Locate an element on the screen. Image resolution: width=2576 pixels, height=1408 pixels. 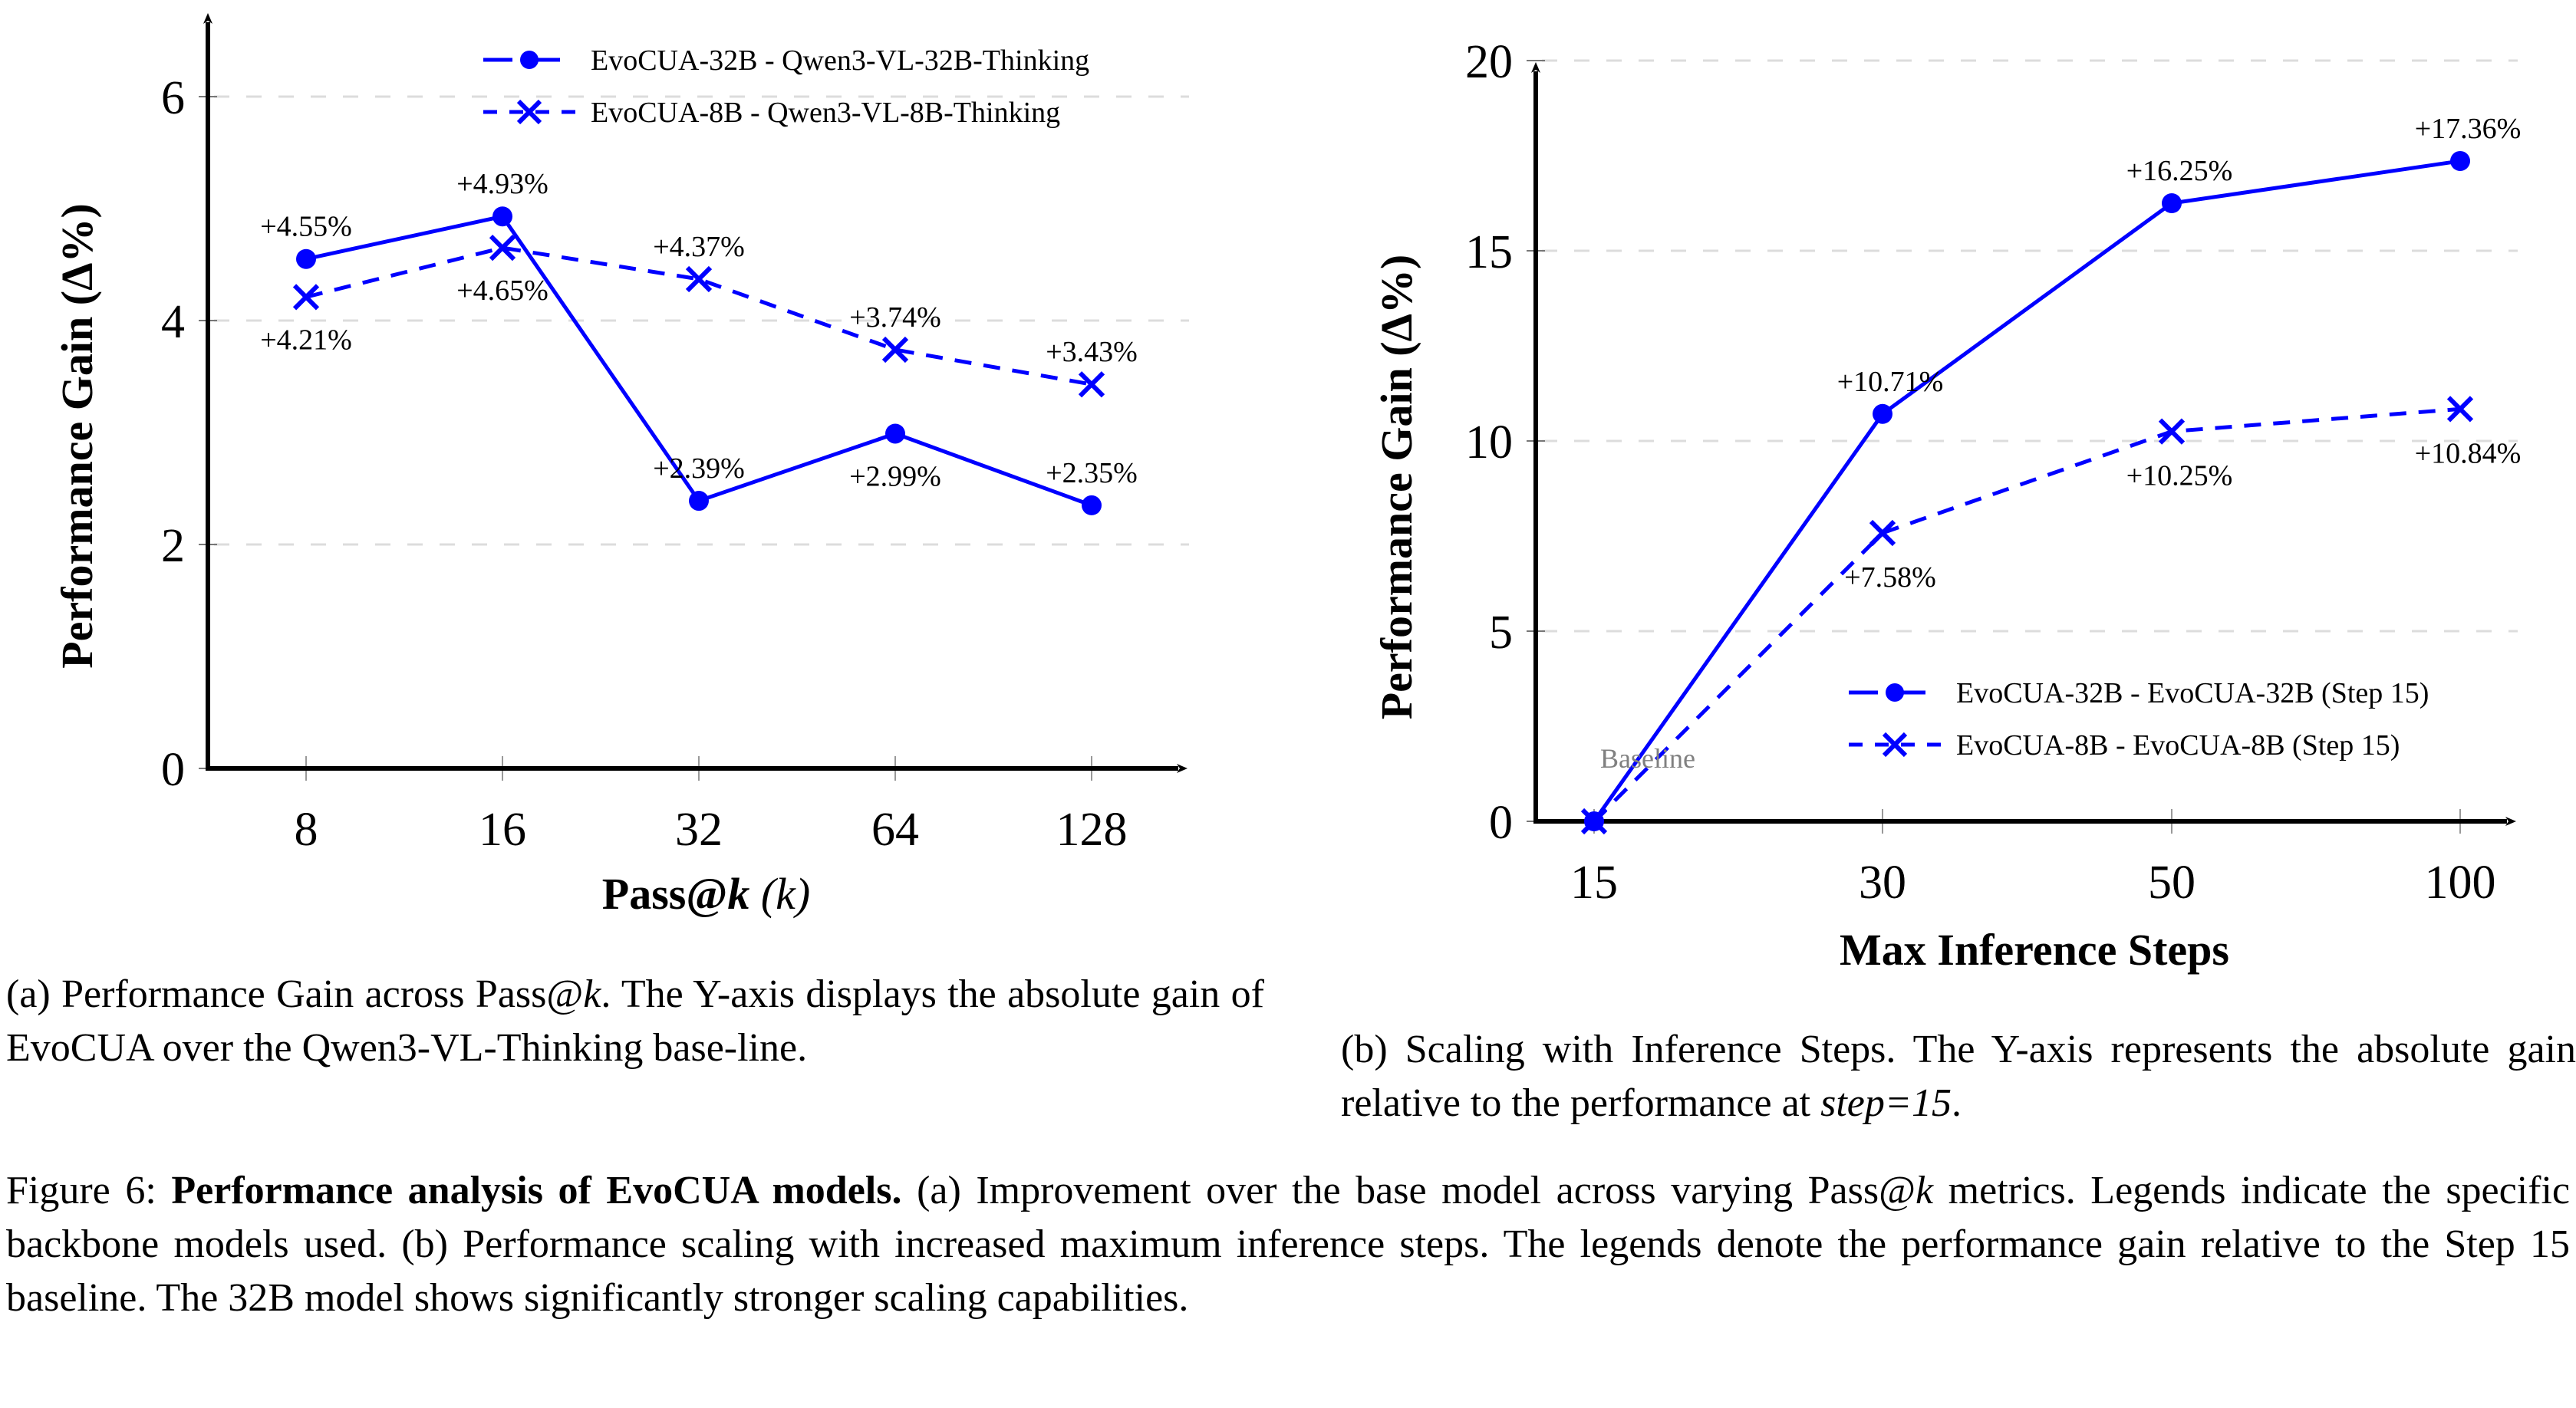
x-tick-label: 16 is located at coordinates (502, 830).